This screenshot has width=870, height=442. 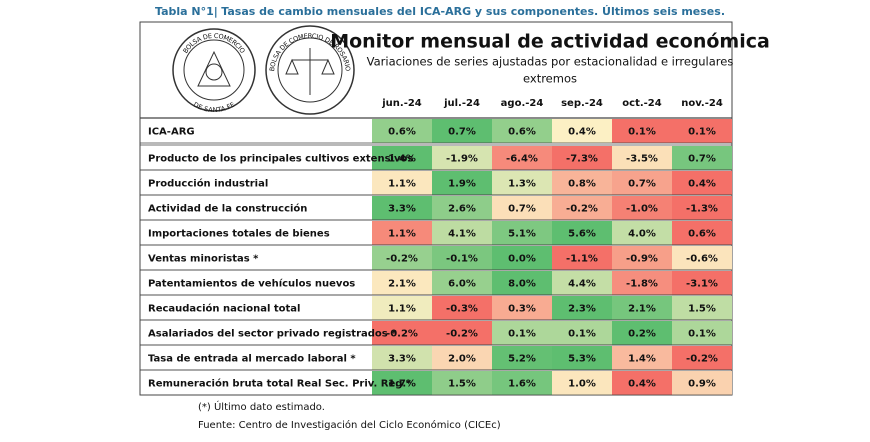 I want to click on column-header: oct.-24, so click(x=641, y=103).